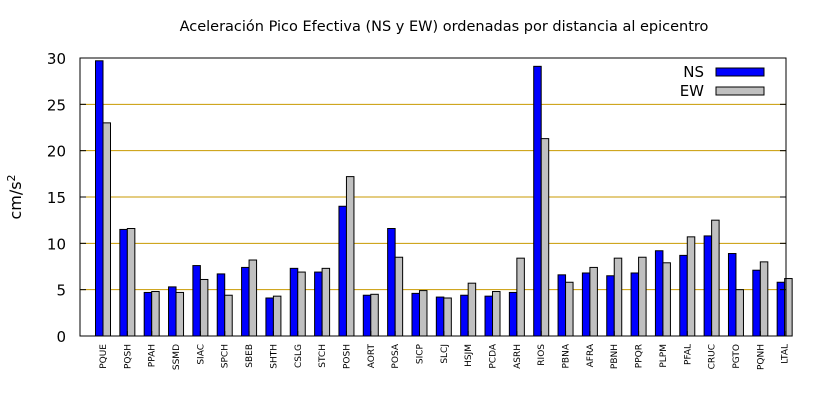  What do you see at coordinates (740, 91) in the screenshot?
I see `legend-swatch-ew` at bounding box center [740, 91].